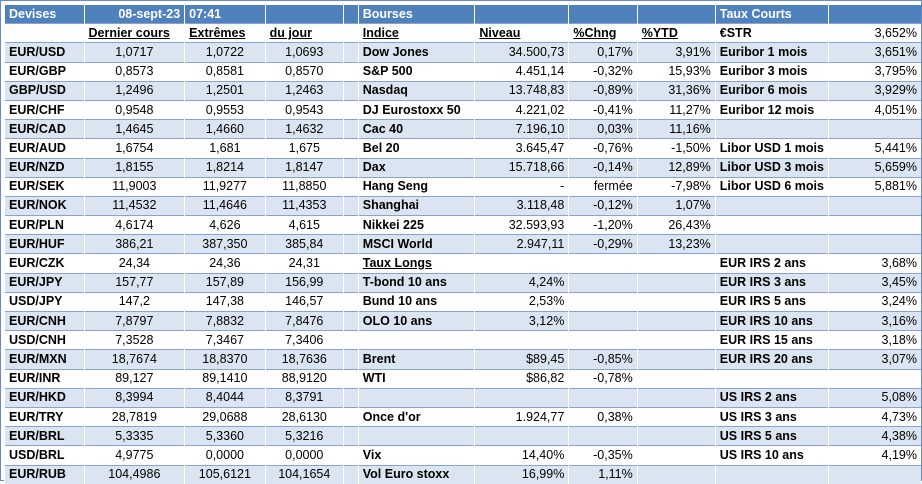 The width and height of the screenshot is (922, 484). What do you see at coordinates (225, 14) in the screenshot?
I see `time-label: 07:41` at bounding box center [225, 14].